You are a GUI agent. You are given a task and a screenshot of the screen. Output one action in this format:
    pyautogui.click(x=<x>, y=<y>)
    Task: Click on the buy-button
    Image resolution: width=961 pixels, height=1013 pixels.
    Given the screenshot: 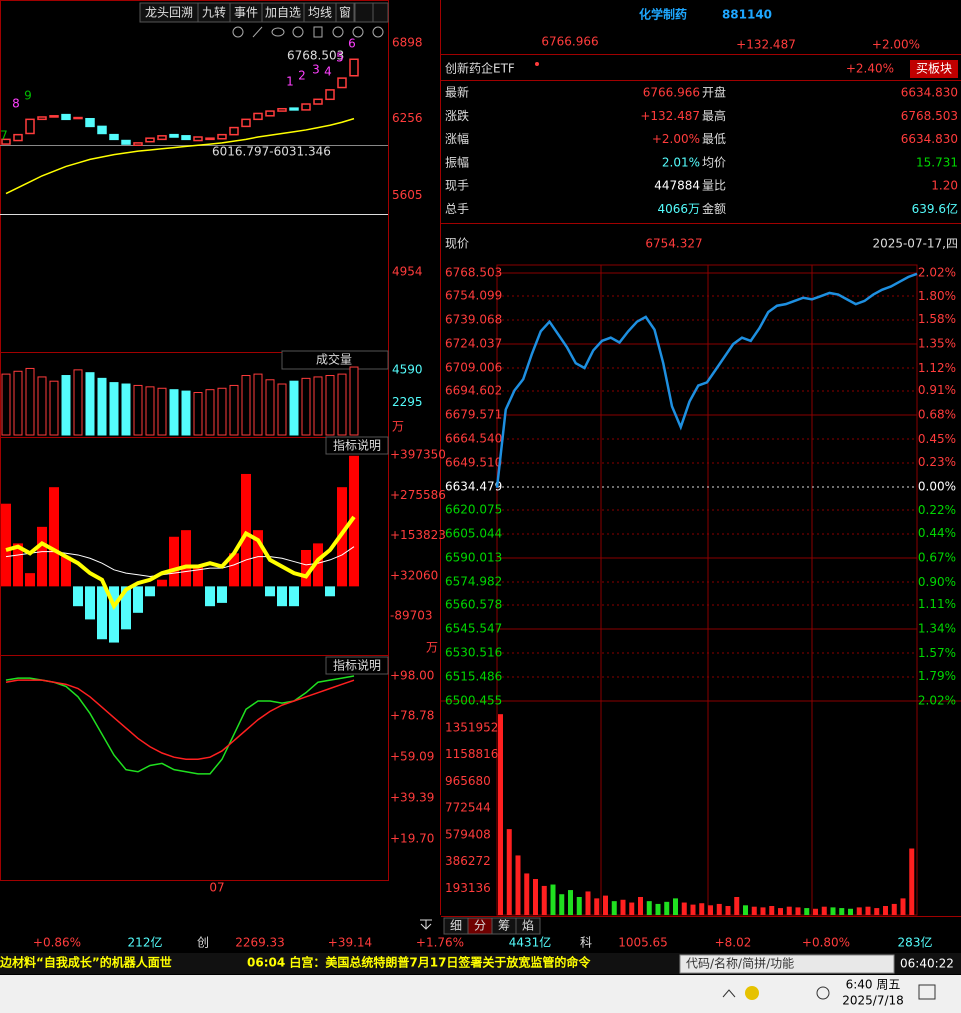 What is the action you would take?
    pyautogui.click(x=934, y=69)
    